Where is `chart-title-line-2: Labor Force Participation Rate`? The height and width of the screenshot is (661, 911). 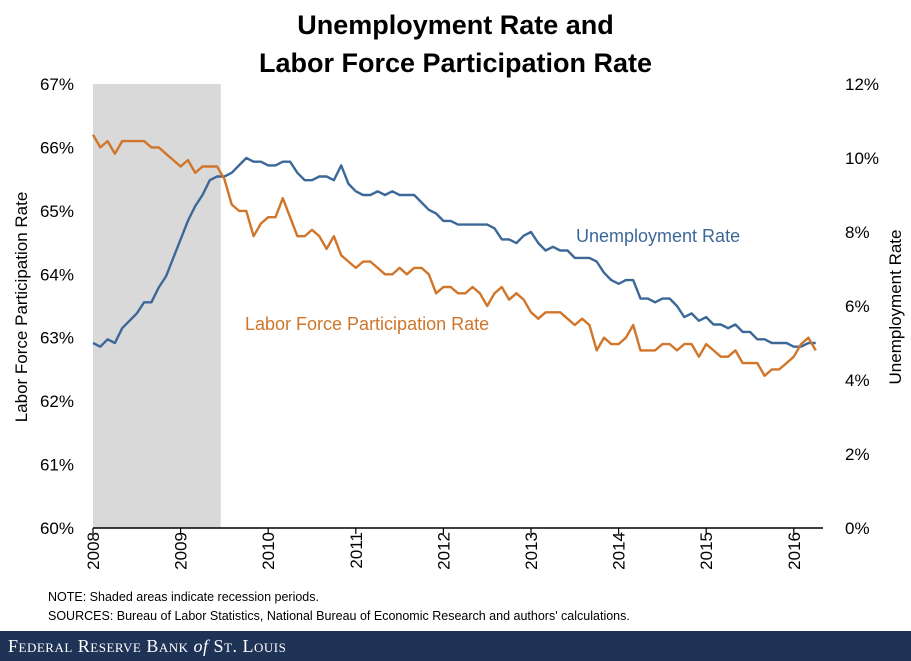
chart-title-line-2: Labor Force Participation Rate is located at coordinates (455, 63).